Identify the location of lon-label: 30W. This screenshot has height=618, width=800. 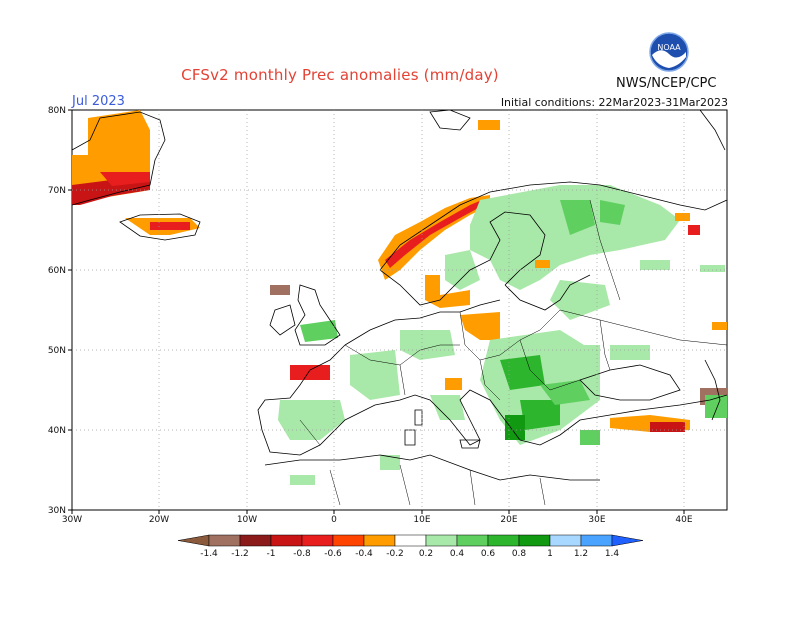
(72, 520).